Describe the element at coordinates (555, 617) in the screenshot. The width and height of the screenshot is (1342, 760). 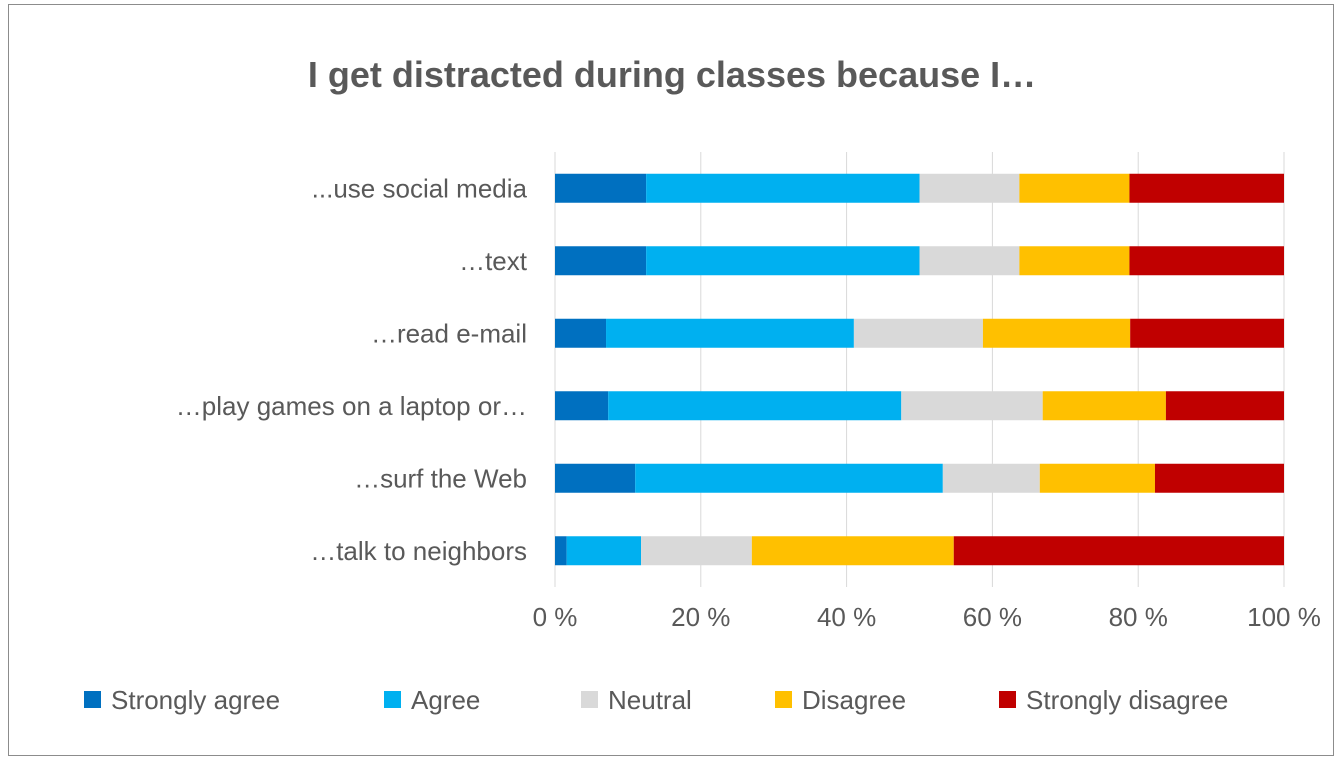
I see `x-tick-label: 0 %` at that location.